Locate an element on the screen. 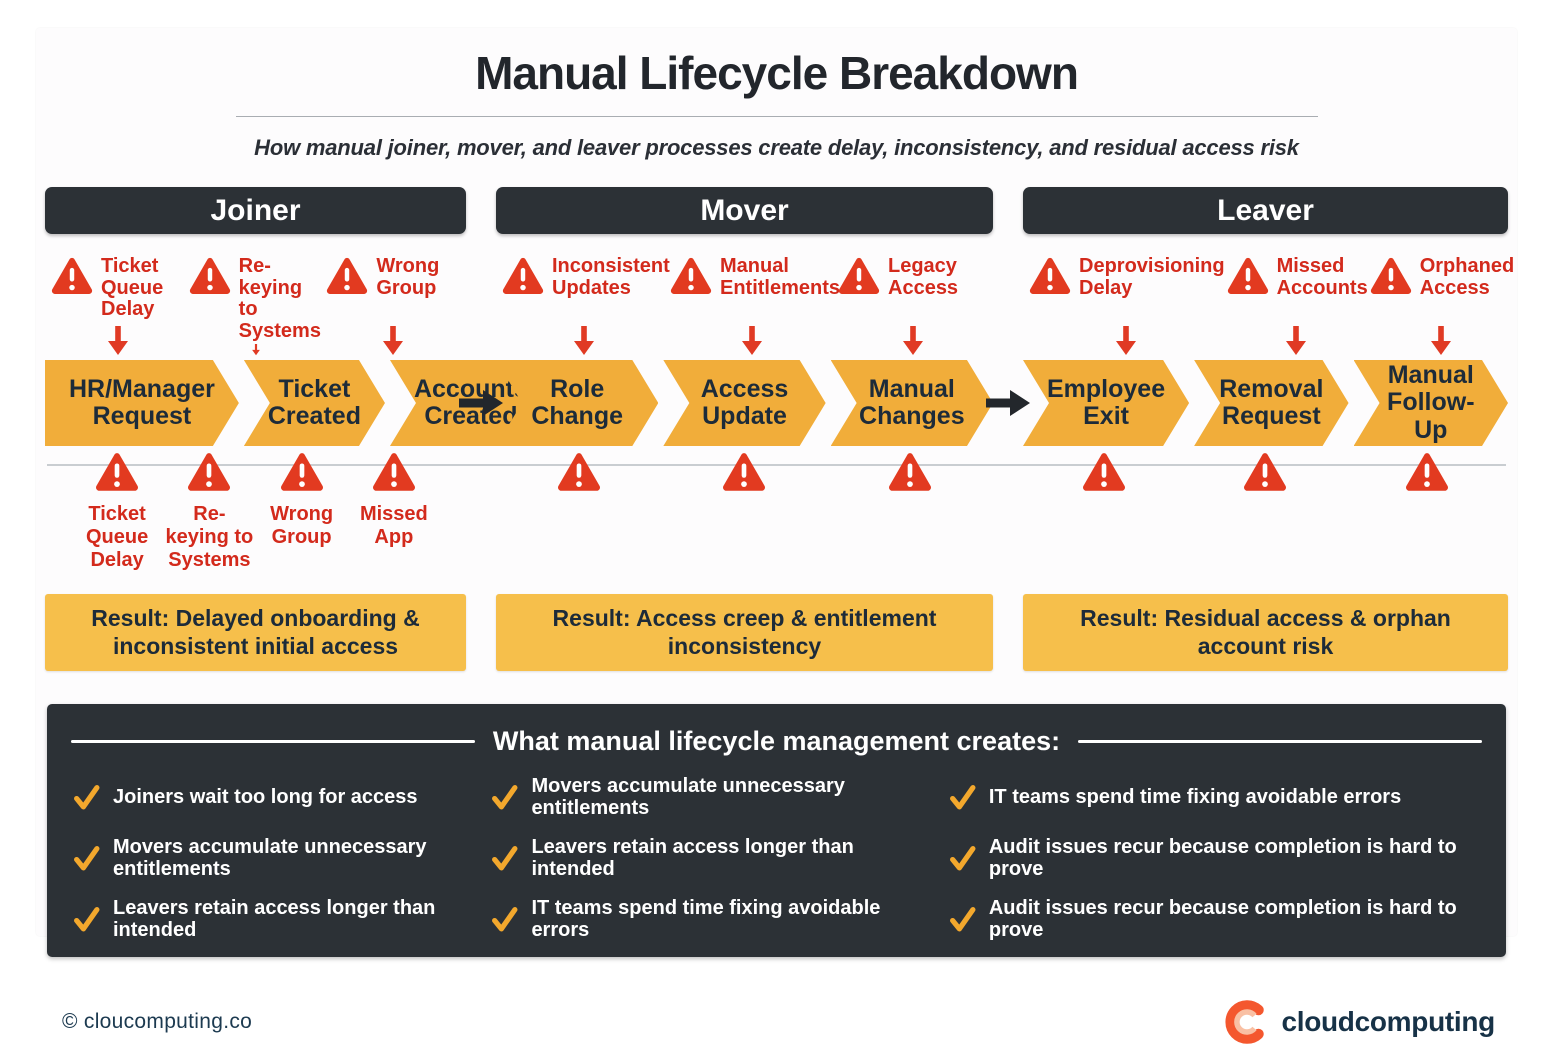 The height and width of the screenshot is (1046, 1553). footer: © cloucomputing.co cloudcomputing is located at coordinates (776, 1022).